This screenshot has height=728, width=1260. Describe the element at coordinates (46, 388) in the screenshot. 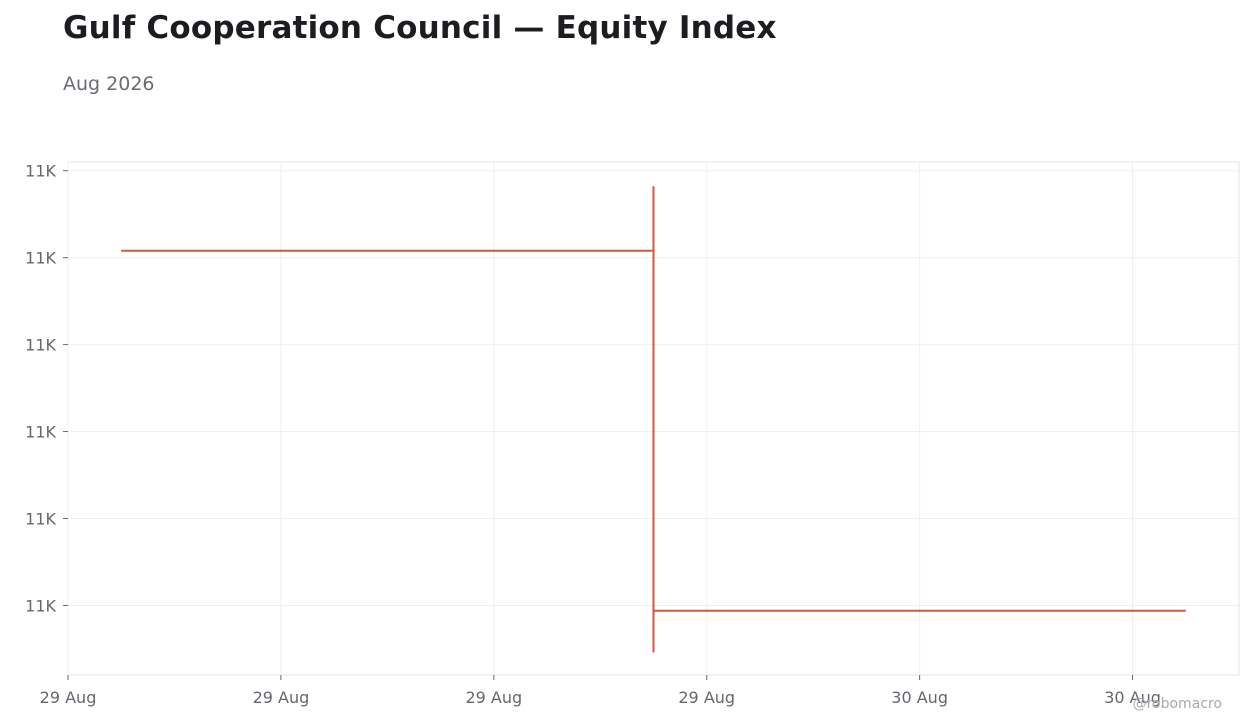

I see `y-axis: 11K 11K 11K 11K 11K 11K` at that location.